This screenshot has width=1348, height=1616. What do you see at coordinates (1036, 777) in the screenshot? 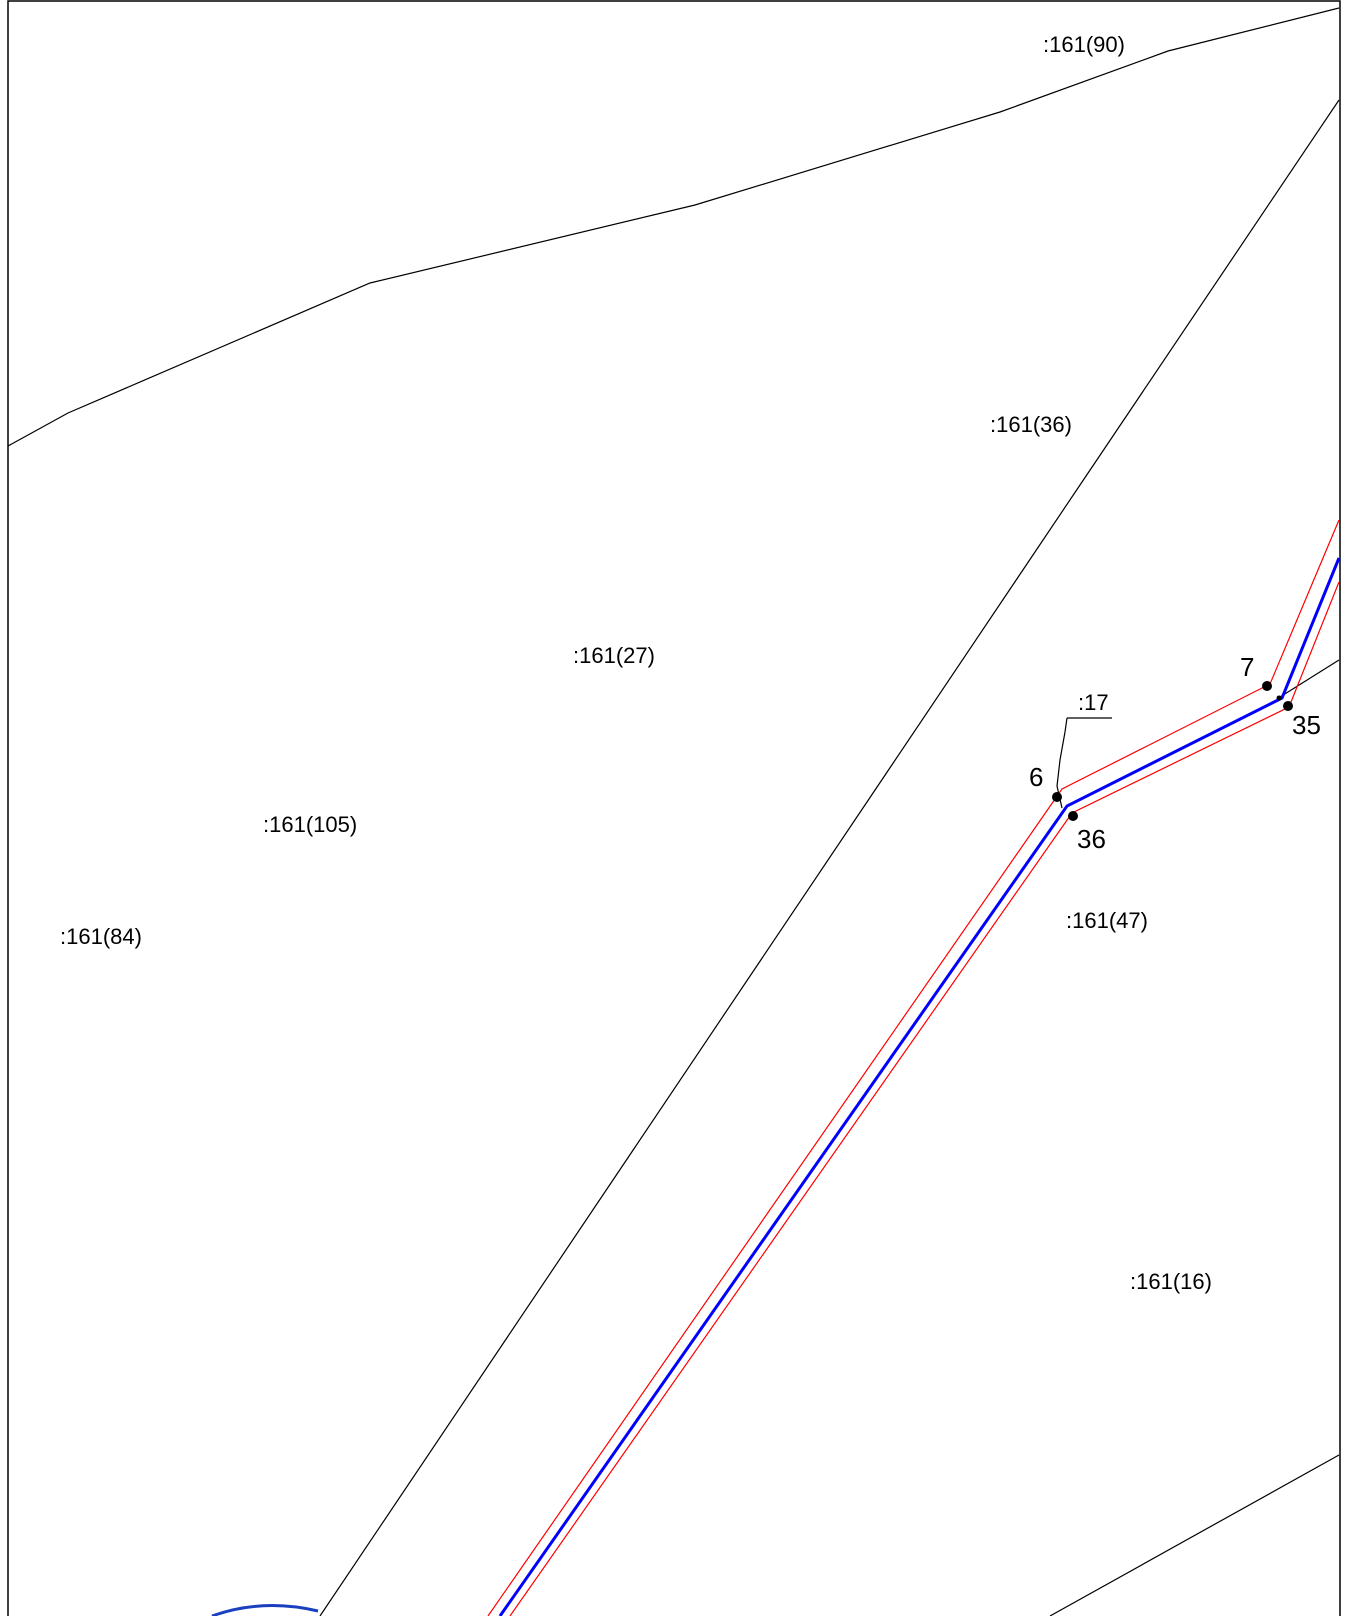
I see `point-label-6: 6` at bounding box center [1036, 777].